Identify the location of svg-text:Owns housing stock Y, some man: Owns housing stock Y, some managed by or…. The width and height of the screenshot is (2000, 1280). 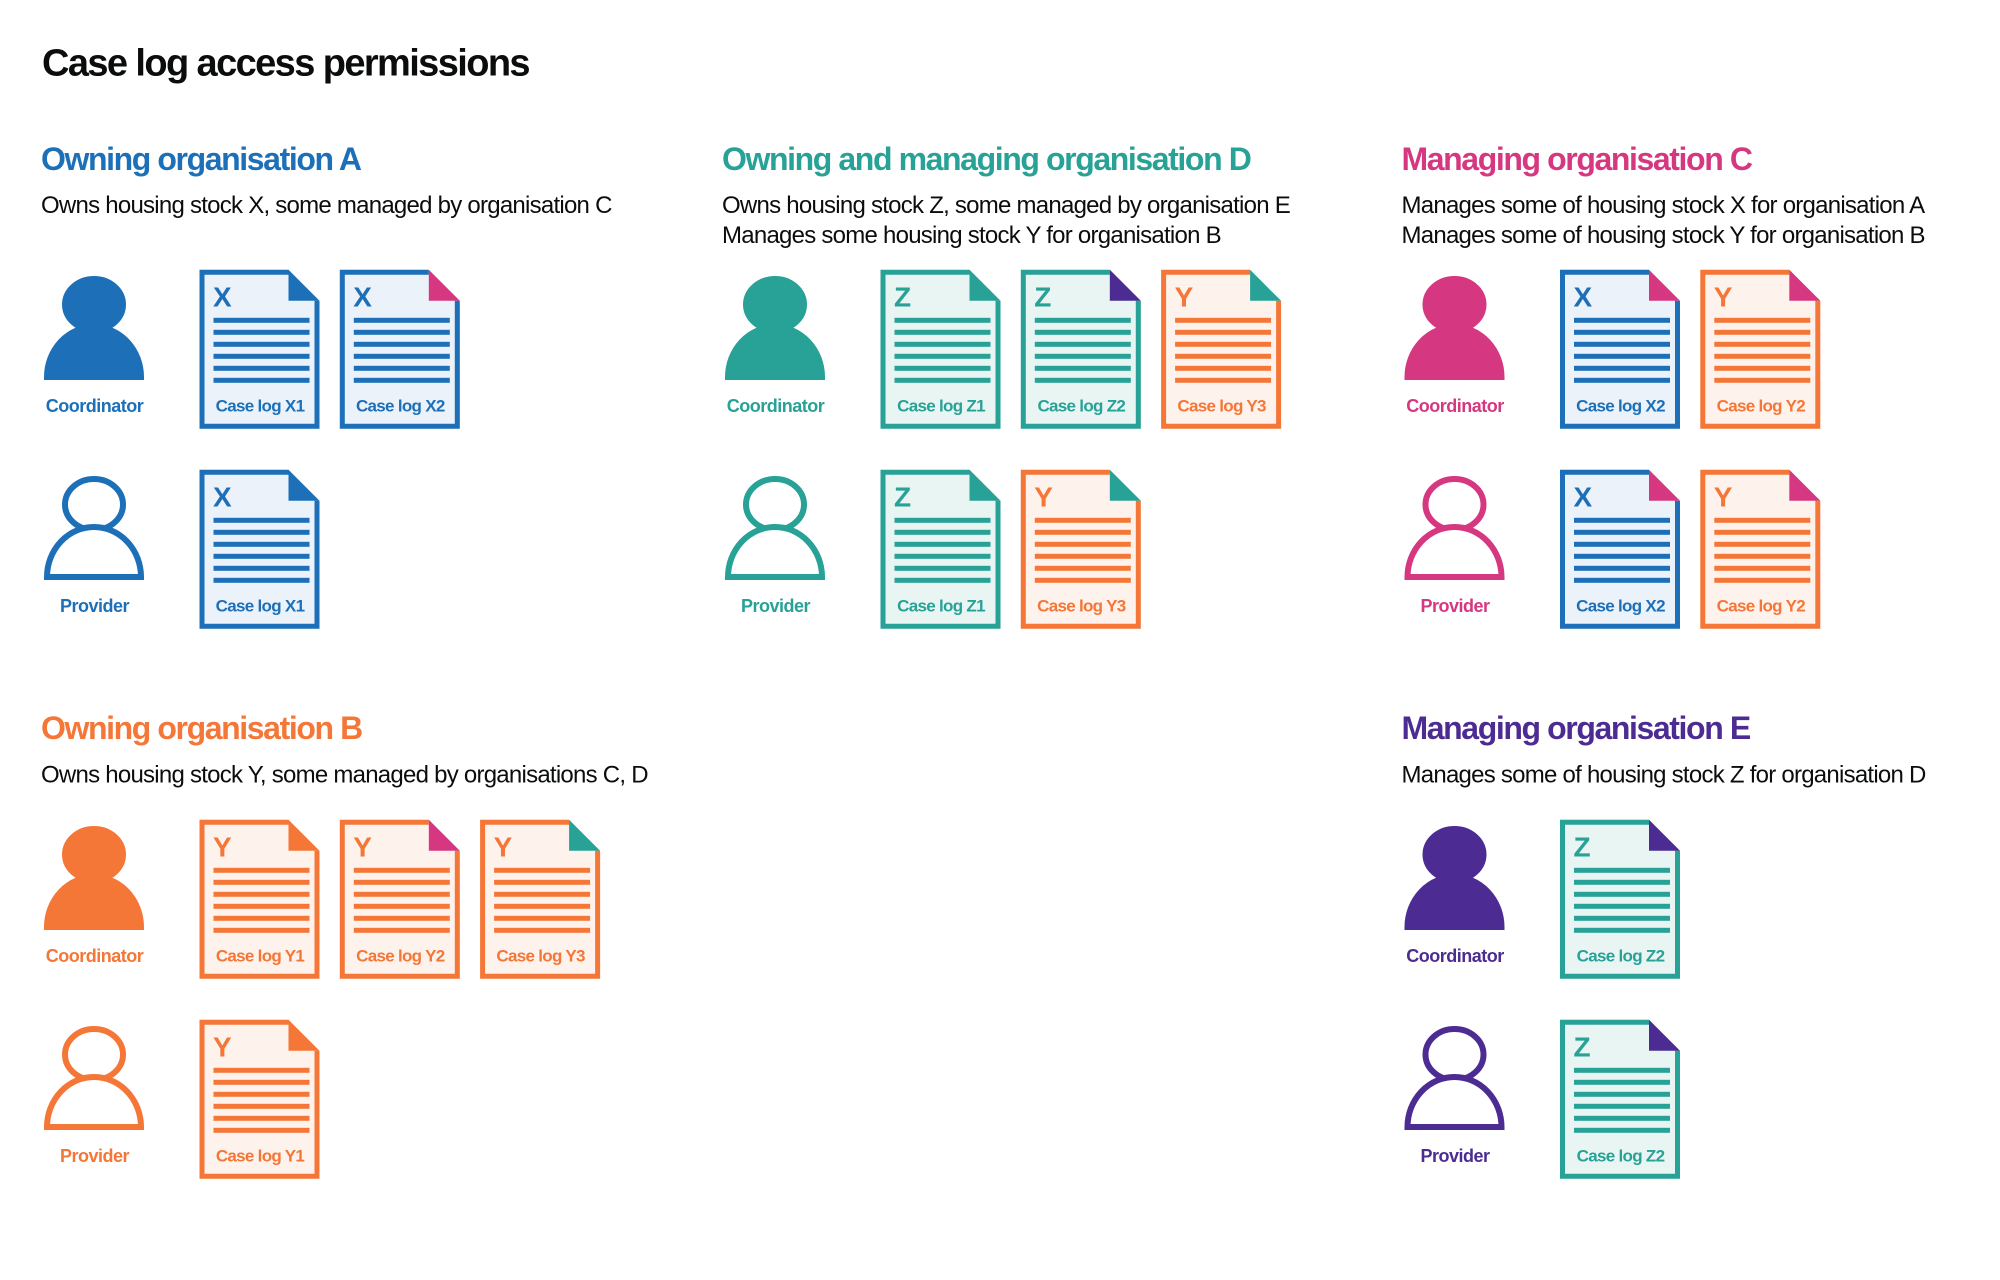
(344, 775).